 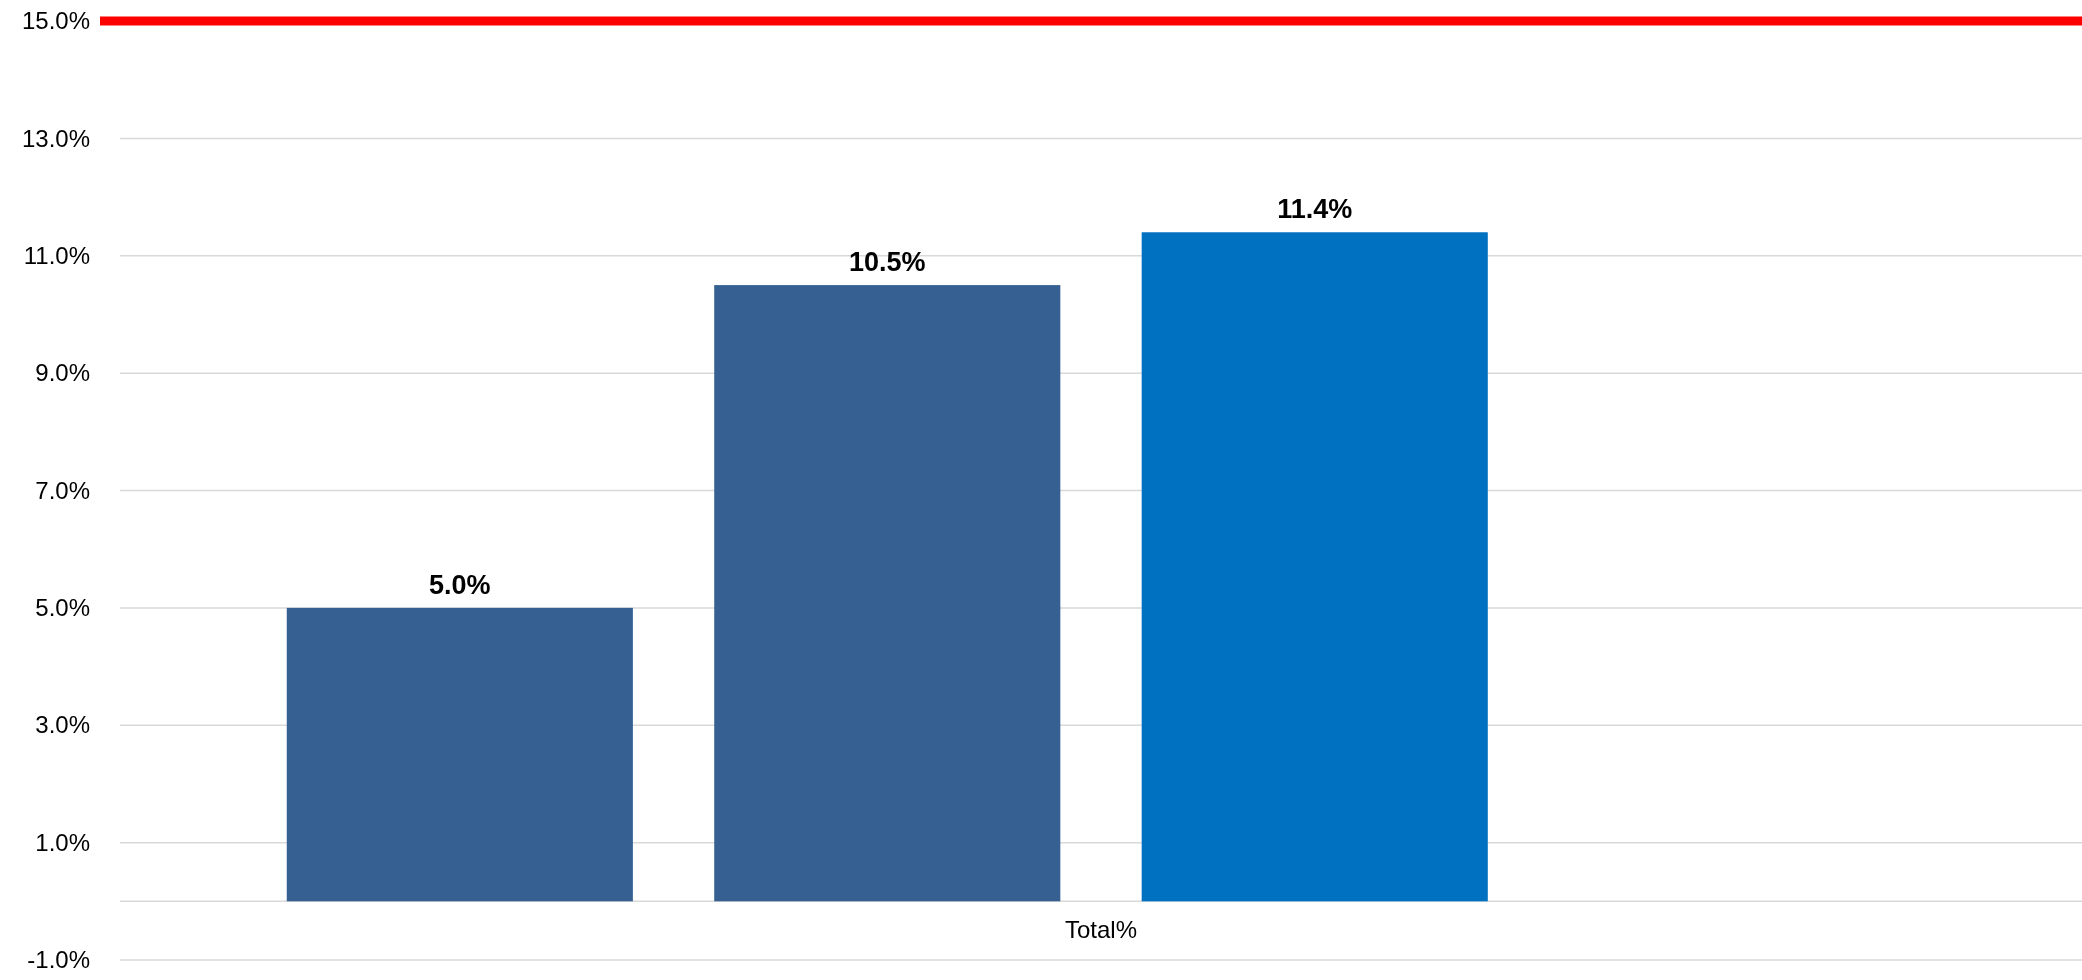 What do you see at coordinates (55, 21) in the screenshot?
I see `y-tick-label: 15.0%` at bounding box center [55, 21].